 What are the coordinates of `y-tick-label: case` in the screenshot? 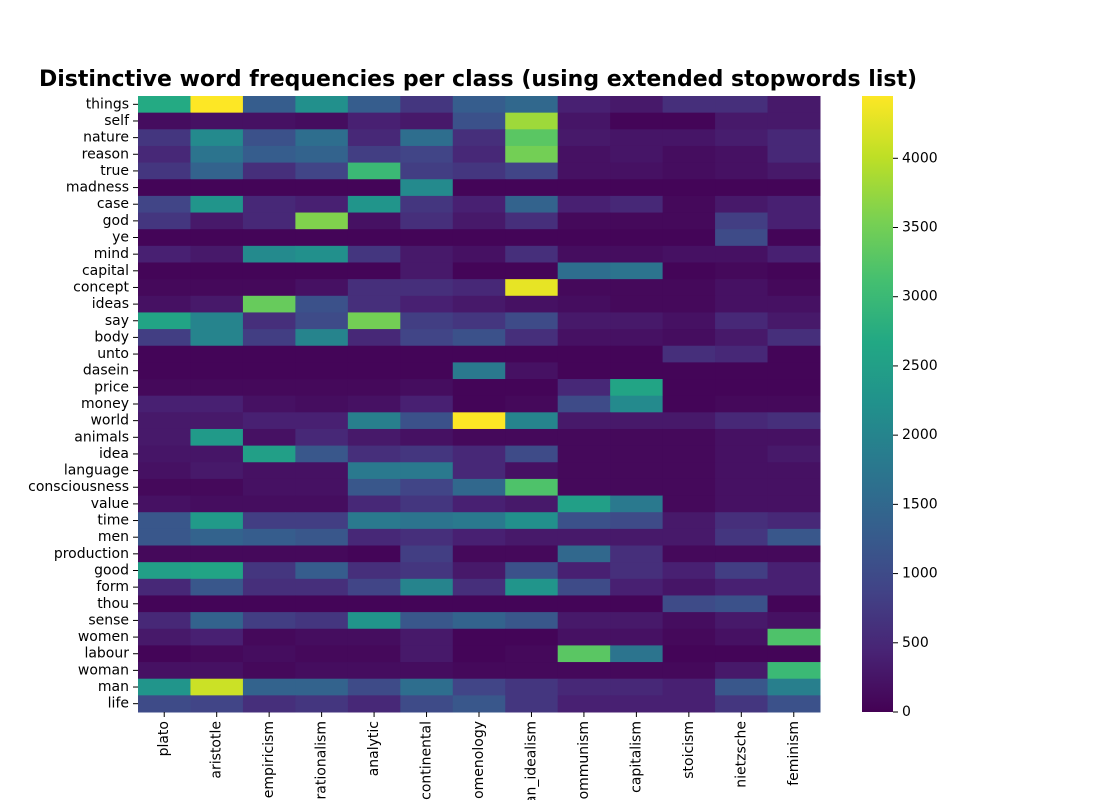 It's located at (113, 204).